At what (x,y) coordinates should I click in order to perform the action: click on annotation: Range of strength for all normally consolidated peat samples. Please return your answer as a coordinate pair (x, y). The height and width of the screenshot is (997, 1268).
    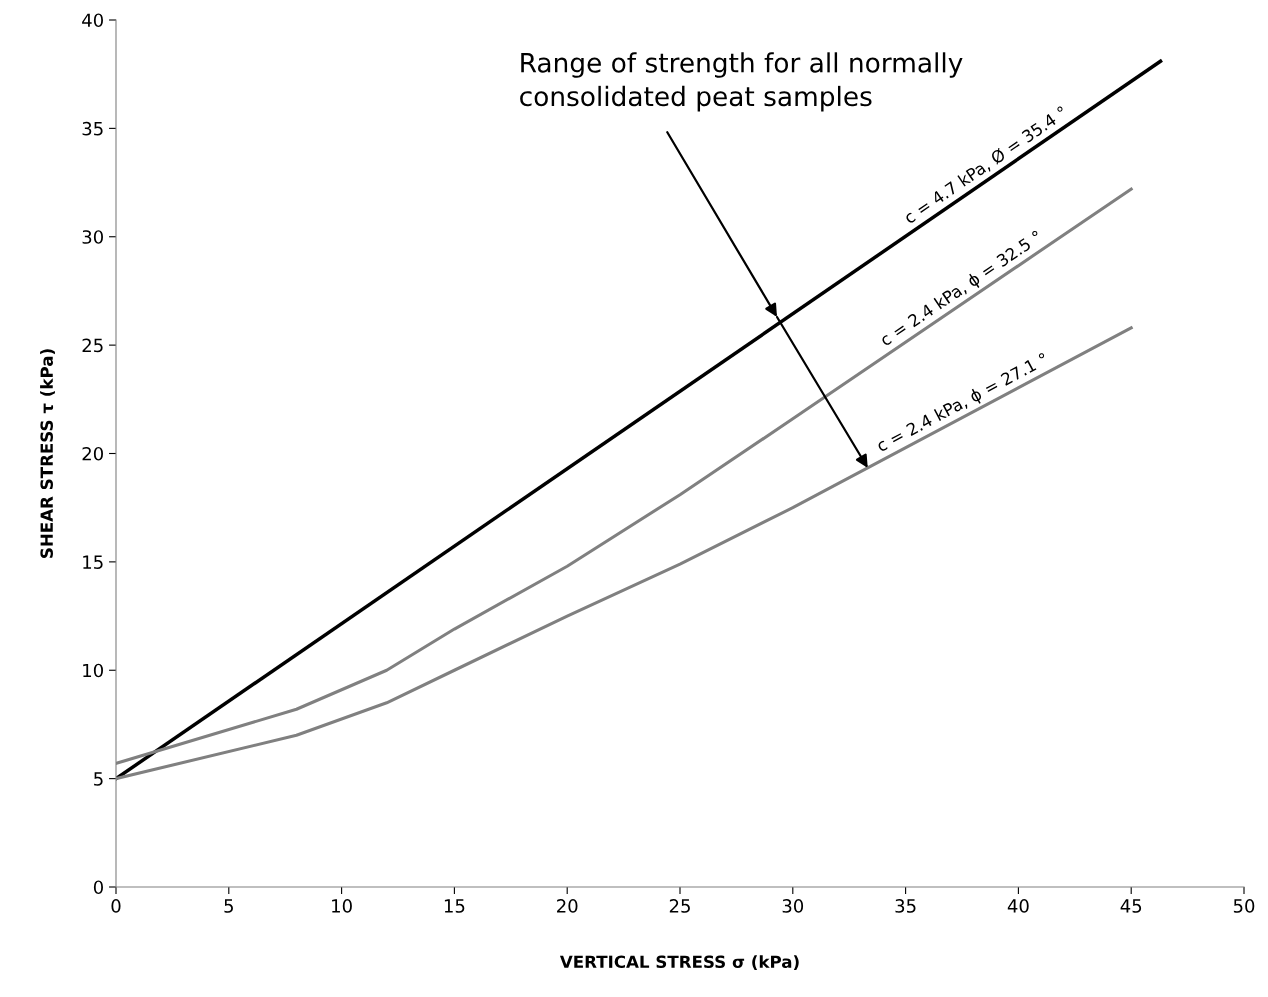
    Looking at the image, I should click on (741, 82).